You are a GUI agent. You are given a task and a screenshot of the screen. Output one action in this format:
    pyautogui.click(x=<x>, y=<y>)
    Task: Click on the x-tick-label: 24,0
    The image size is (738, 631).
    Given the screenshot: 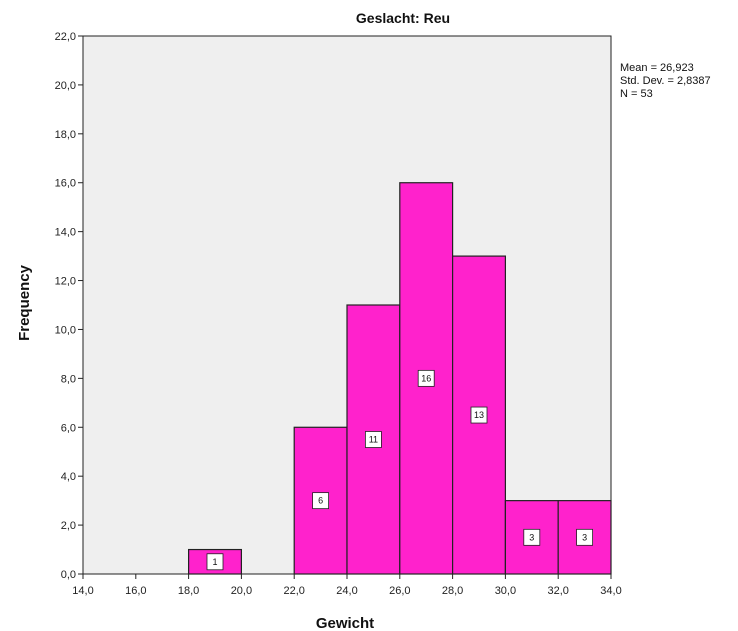 What is the action you would take?
    pyautogui.click(x=346, y=591)
    